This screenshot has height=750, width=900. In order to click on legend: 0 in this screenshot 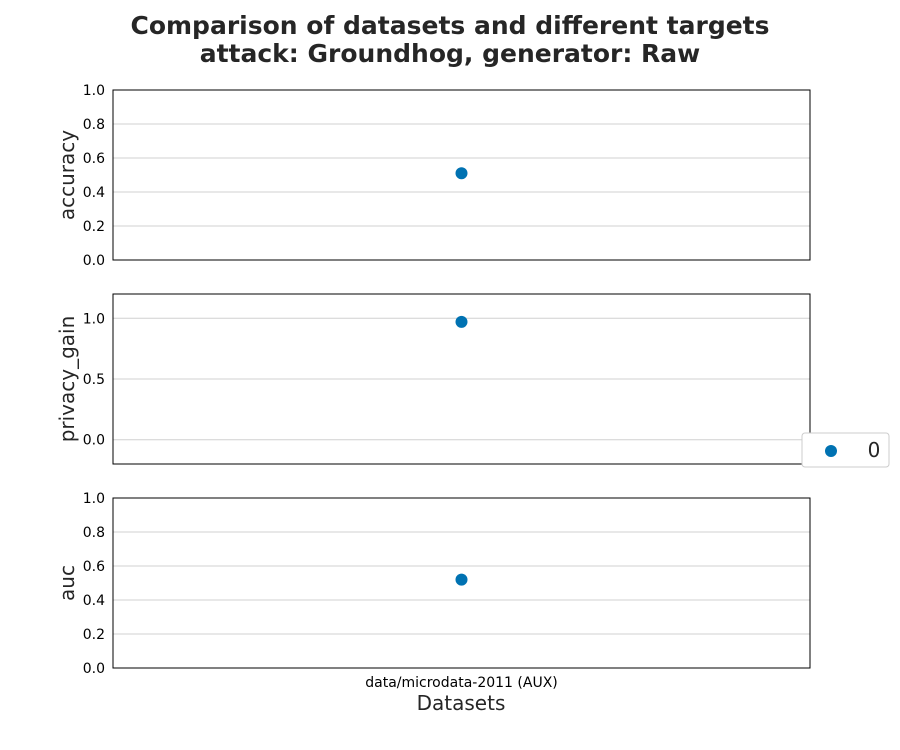, I will do `click(845, 450)`.